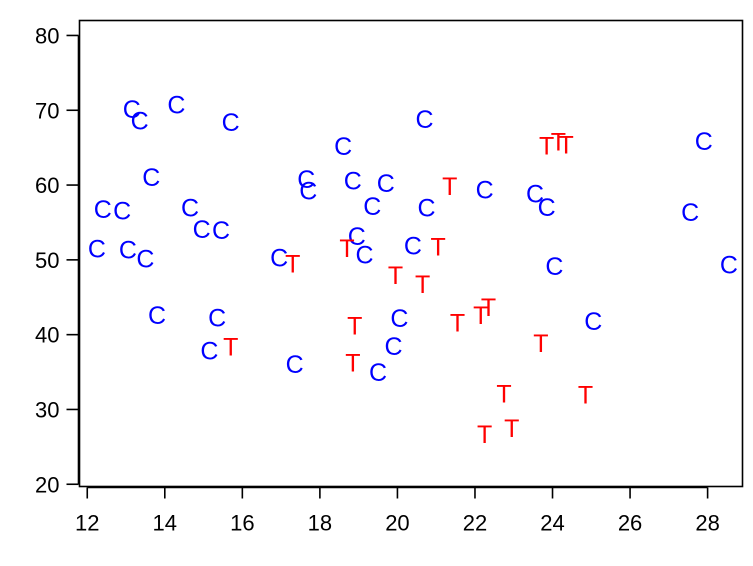  I want to click on y-axis: 20 30 40 50 60 70 80, so click(57, 260).